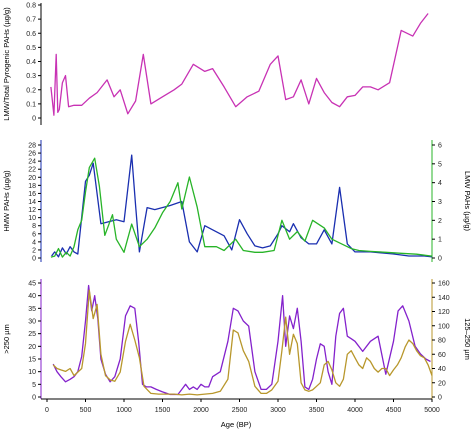 This screenshot has height=431, width=474. I want to click on panel-2-left-tick-label: 20, so click(32, 178).